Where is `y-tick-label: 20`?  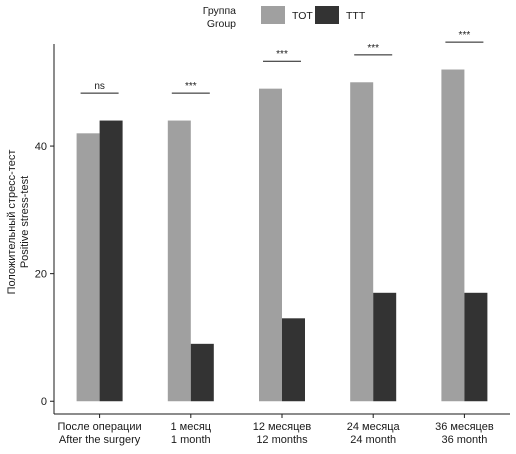 y-tick-label: 20 is located at coordinates (41, 275).